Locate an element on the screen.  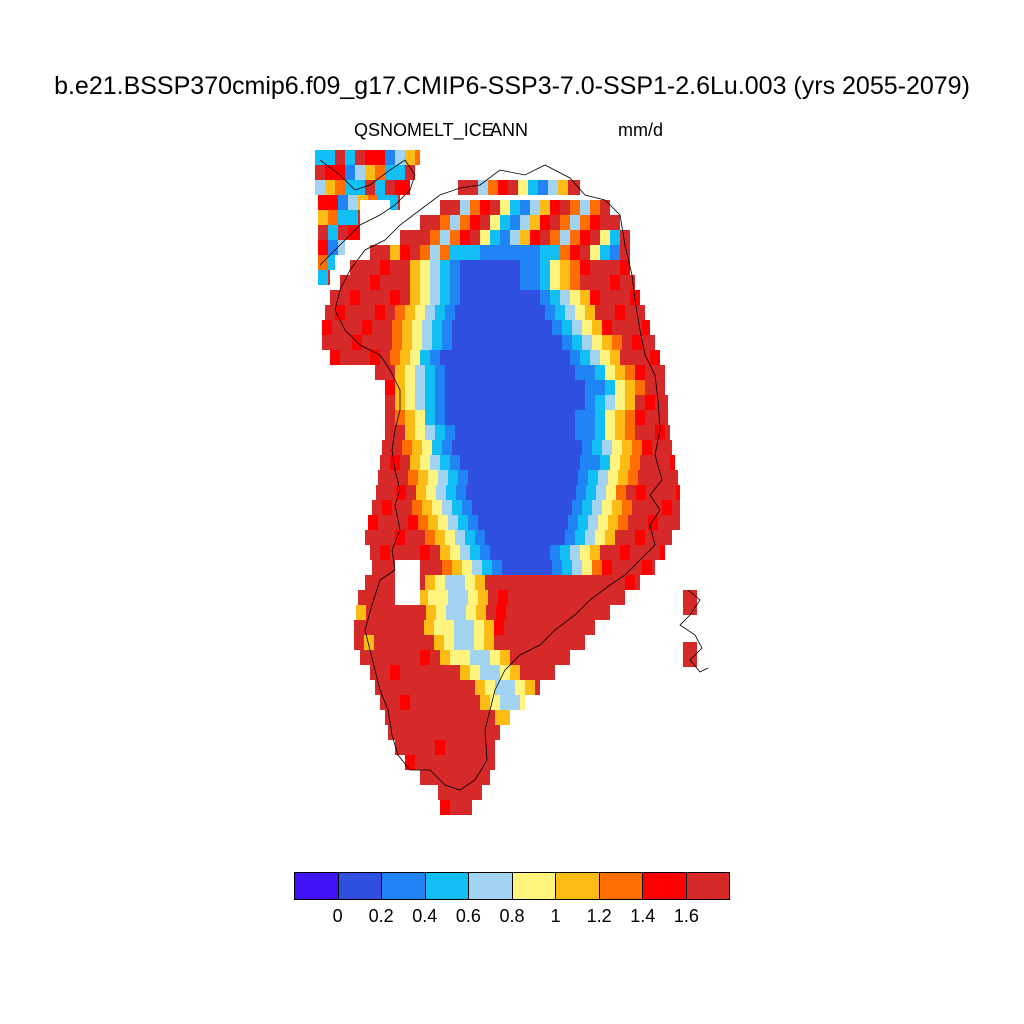
colorbar-tick-label: 1 is located at coordinates (555, 916).